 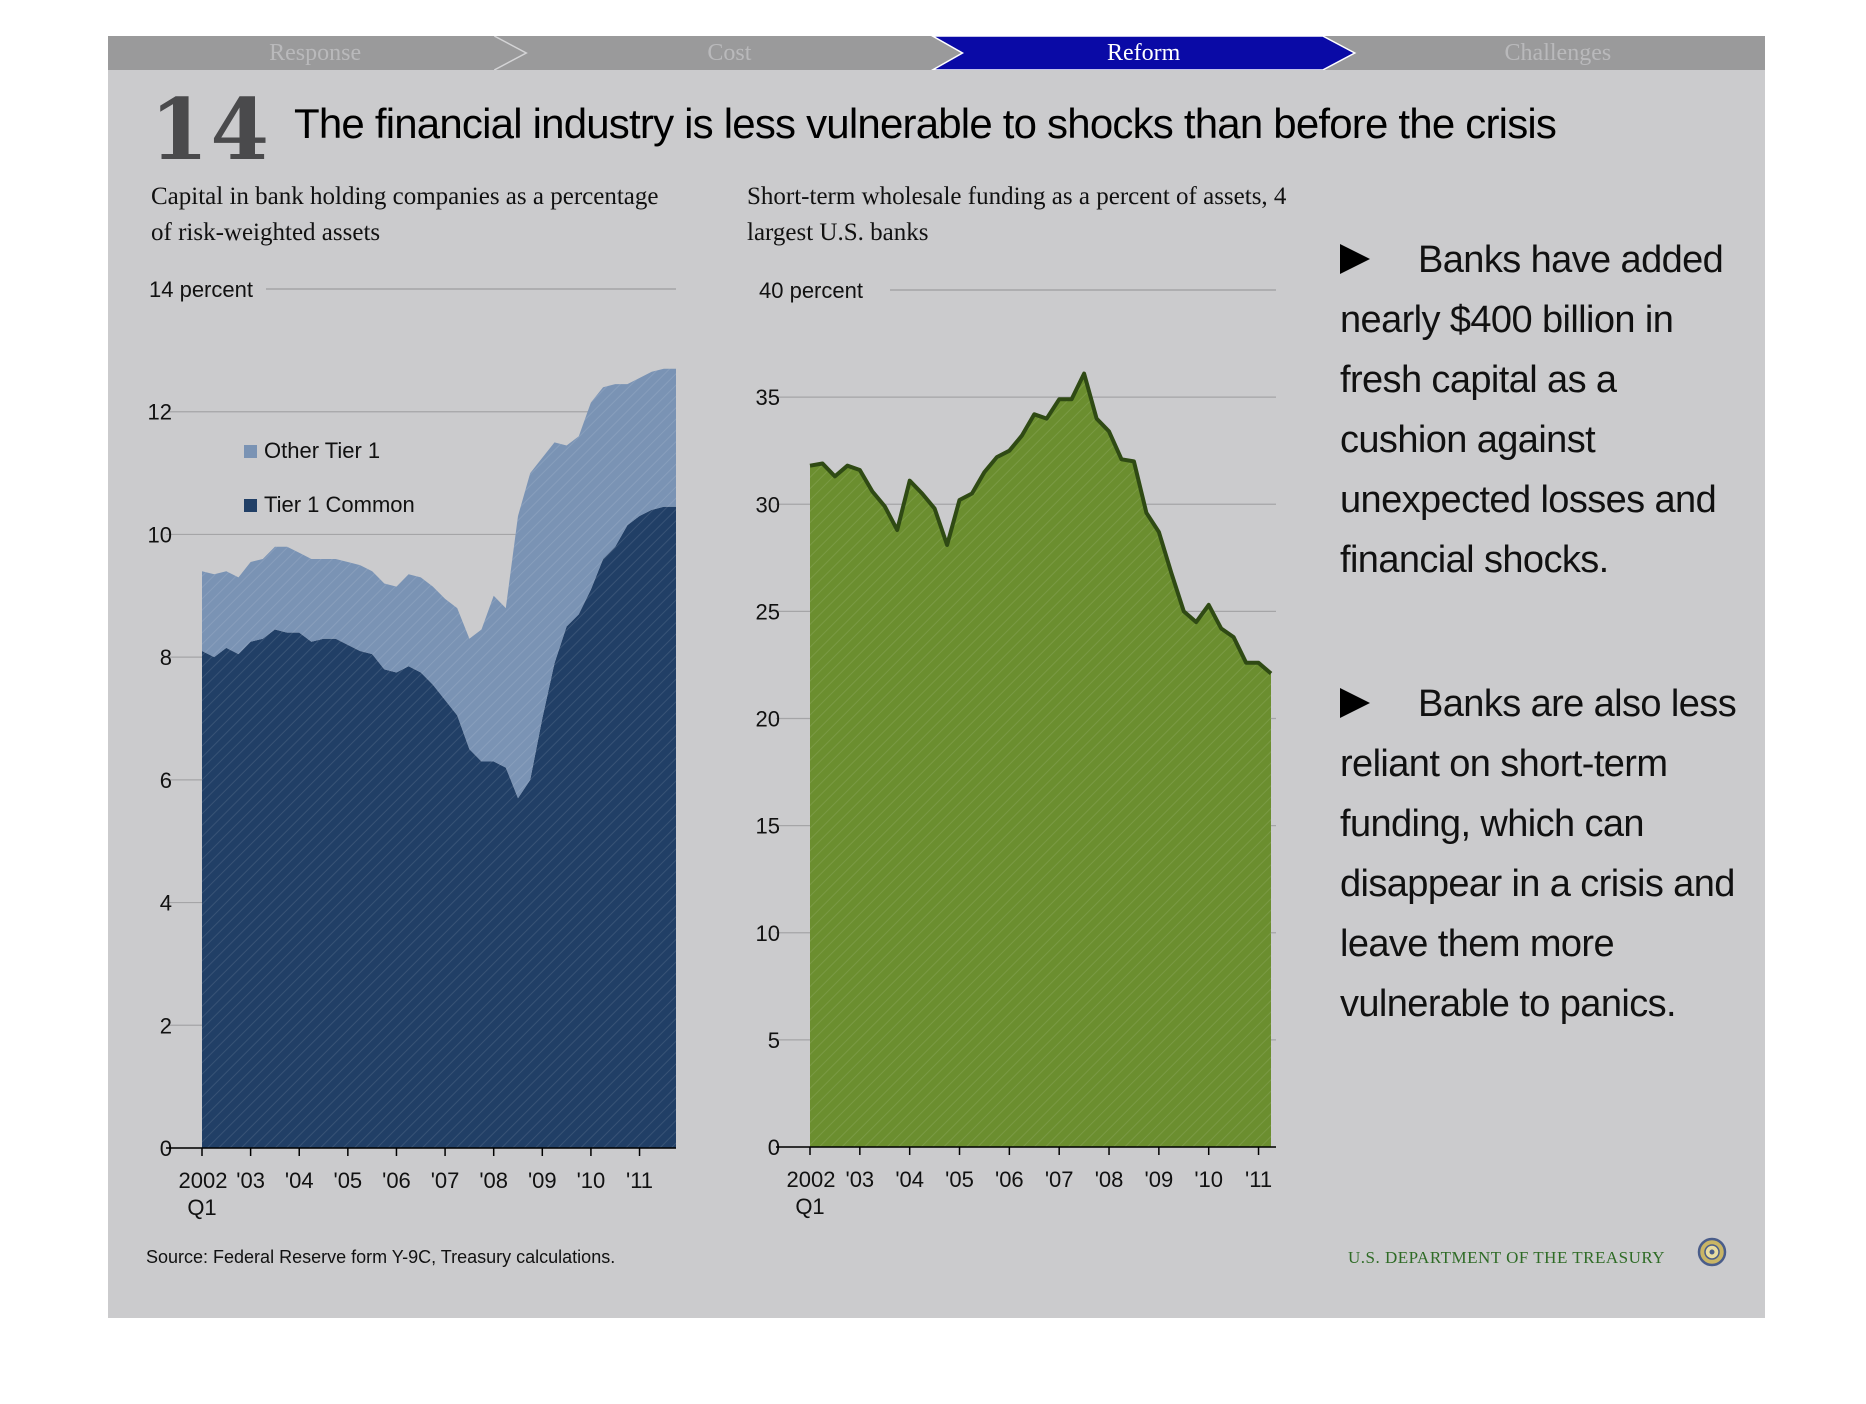 I want to click on y-tick-label: 4, so click(x=166, y=903).